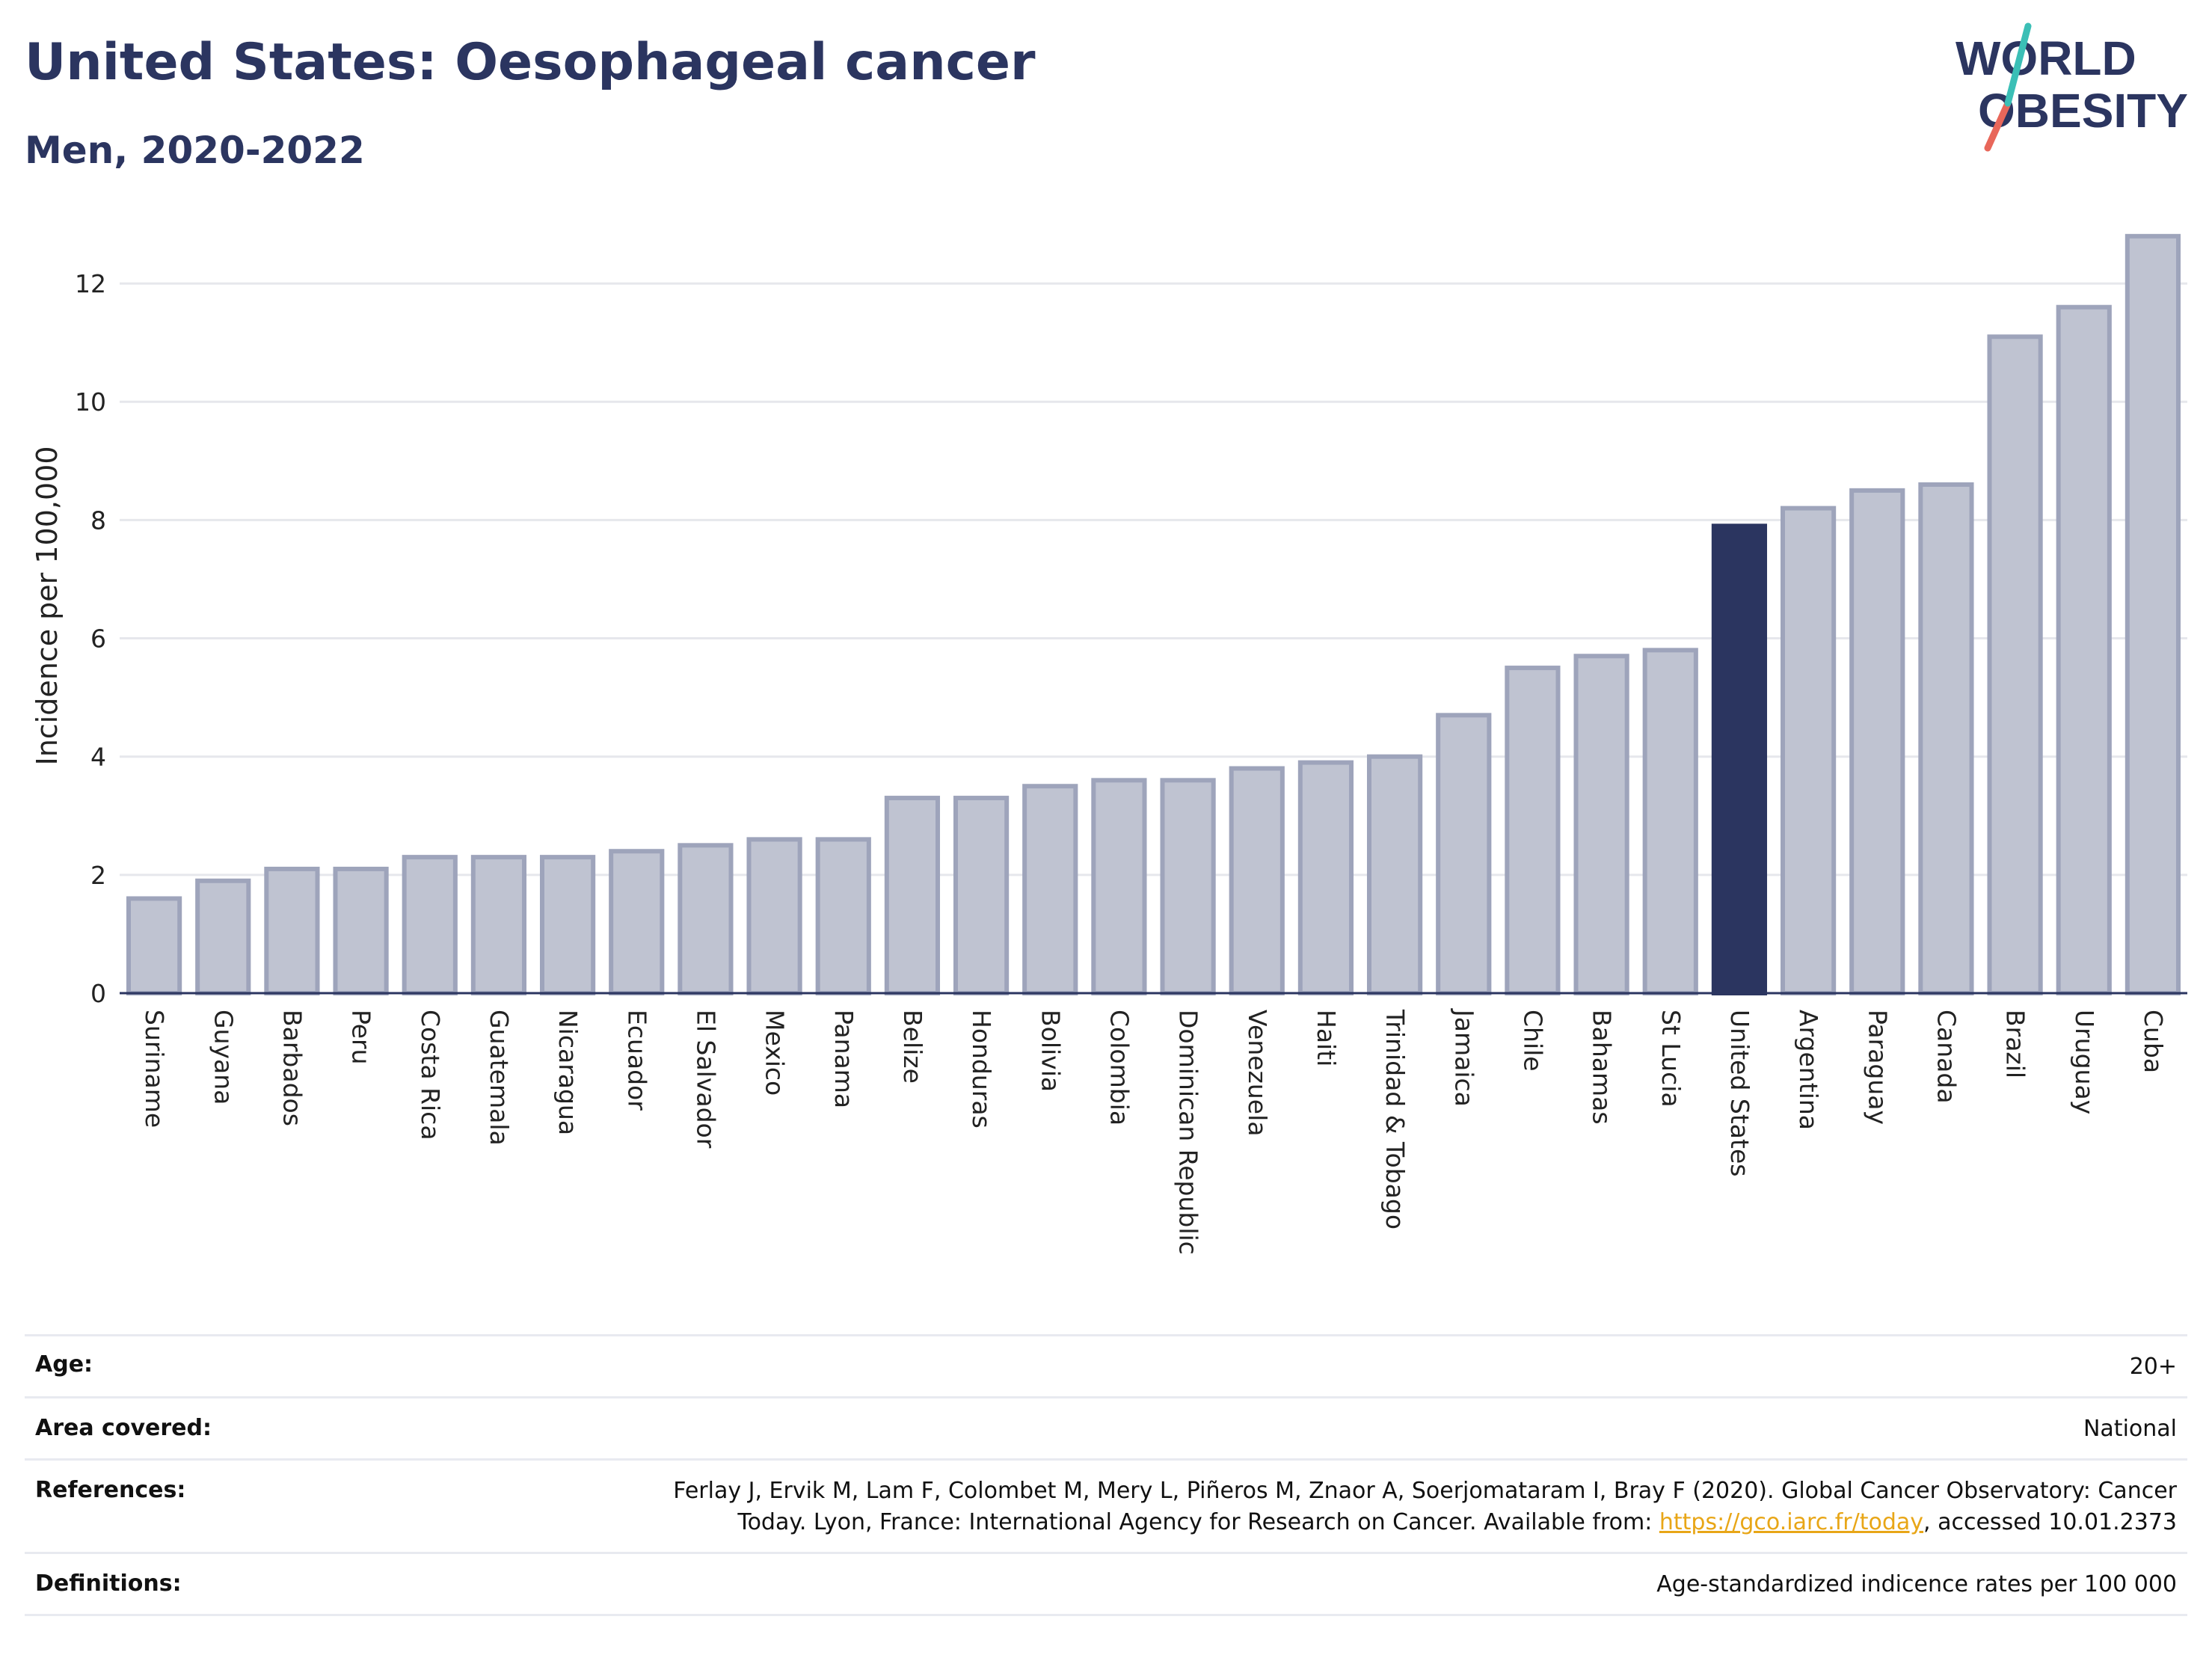 This screenshot has width=2212, height=1655. Describe the element at coordinates (1257, 1073) in the screenshot. I see `x-tick-label: Venezuela` at that location.